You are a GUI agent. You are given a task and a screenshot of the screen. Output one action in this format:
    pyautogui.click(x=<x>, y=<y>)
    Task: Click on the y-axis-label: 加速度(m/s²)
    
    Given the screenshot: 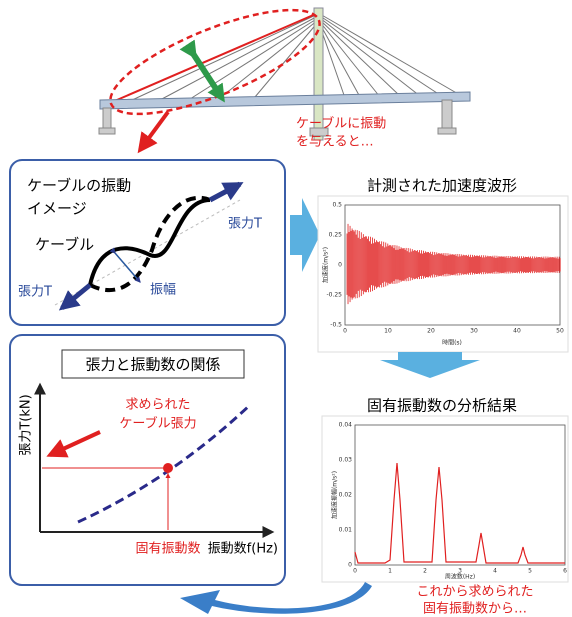 What is the action you would take?
    pyautogui.click(x=326, y=265)
    